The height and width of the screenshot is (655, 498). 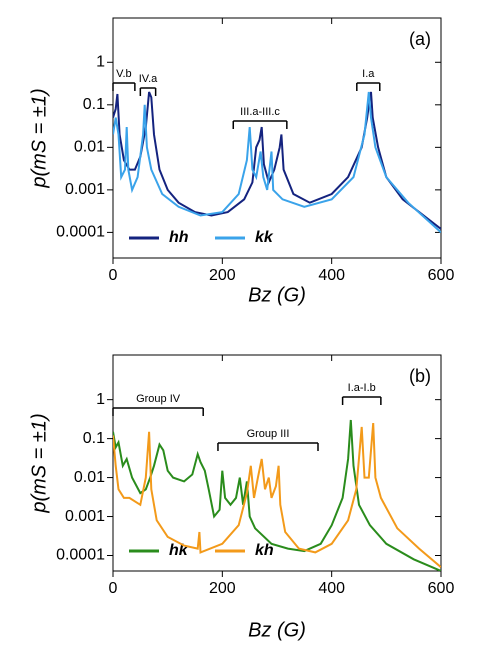 I want to click on annotation: Group III, so click(x=268, y=434).